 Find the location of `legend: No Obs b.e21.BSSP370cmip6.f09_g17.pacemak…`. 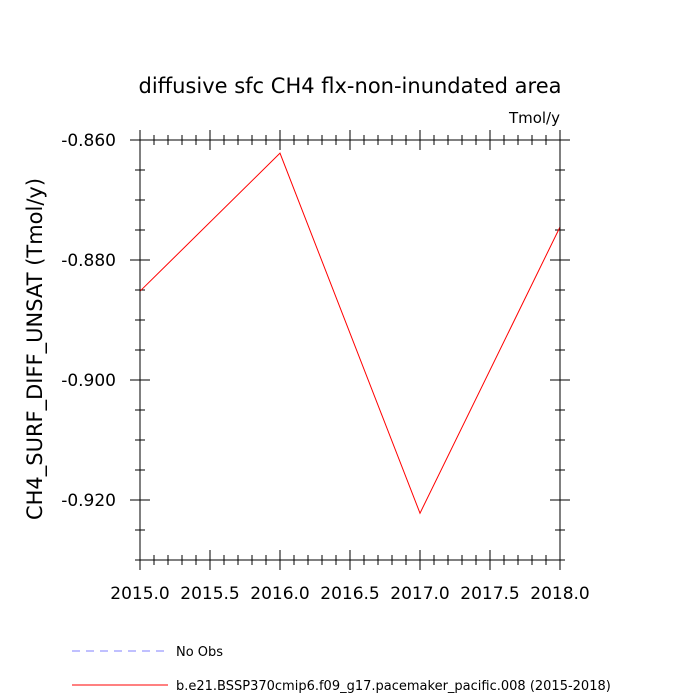

legend: No Obs b.e21.BSSP370cmip6.f09_g17.pacemak… is located at coordinates (341, 669).